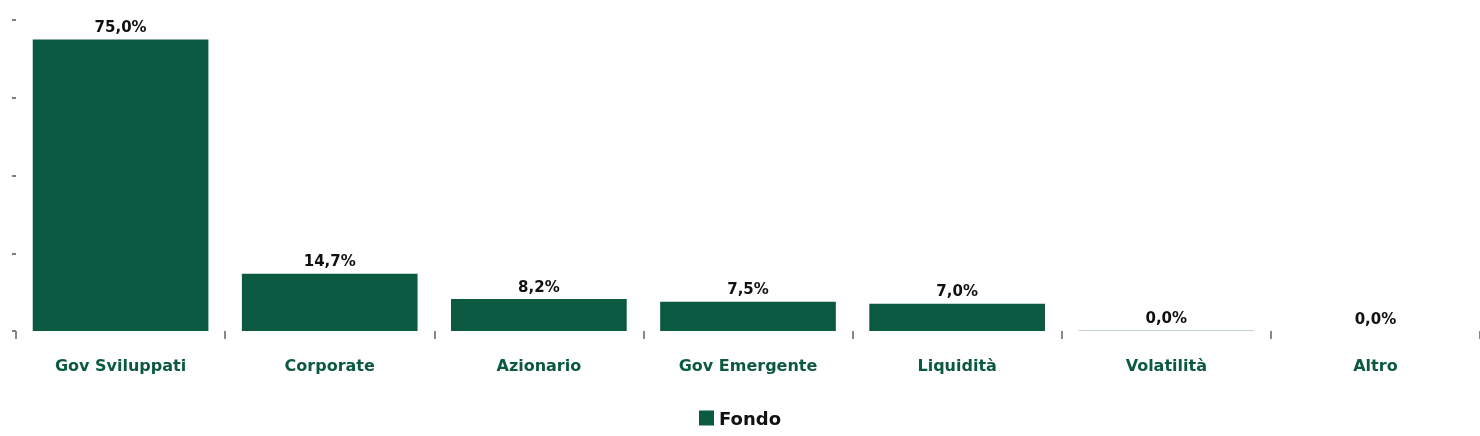 This screenshot has height=436, width=1480. What do you see at coordinates (748, 289) in the screenshot?
I see `data-label: 7,5%` at bounding box center [748, 289].